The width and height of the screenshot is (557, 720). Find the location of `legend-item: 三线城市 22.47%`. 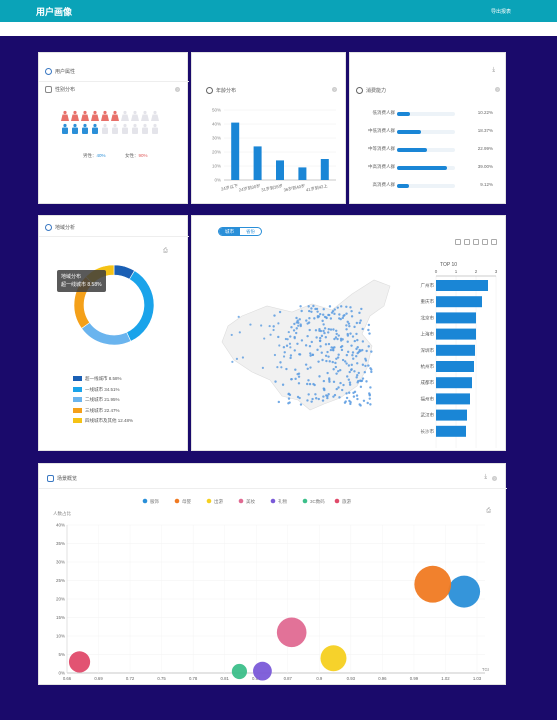

legend-item: 三线城市 22.47% is located at coordinates (103, 413).